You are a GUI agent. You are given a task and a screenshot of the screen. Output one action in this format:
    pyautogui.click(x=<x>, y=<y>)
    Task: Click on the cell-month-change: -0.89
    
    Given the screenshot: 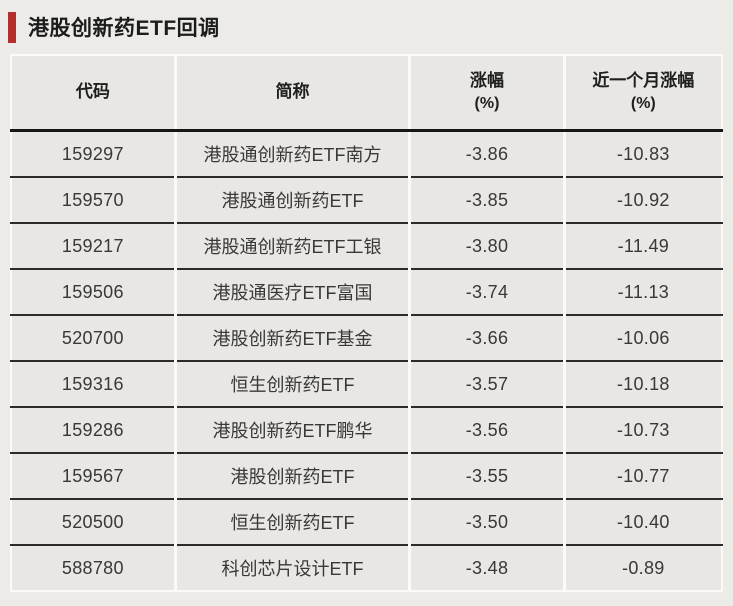 What is the action you would take?
    pyautogui.click(x=642, y=567)
    